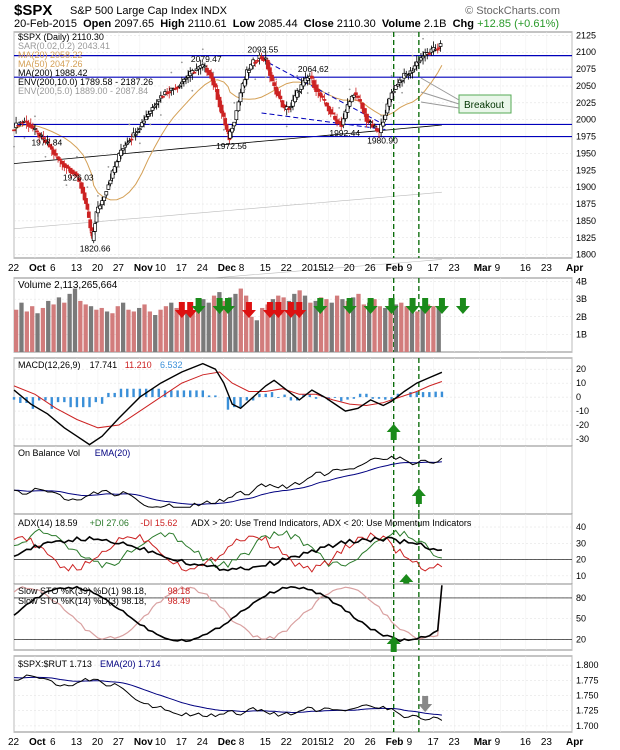 The width and height of the screenshot is (620, 750). I want to click on adx-up-arrow, so click(406, 582).